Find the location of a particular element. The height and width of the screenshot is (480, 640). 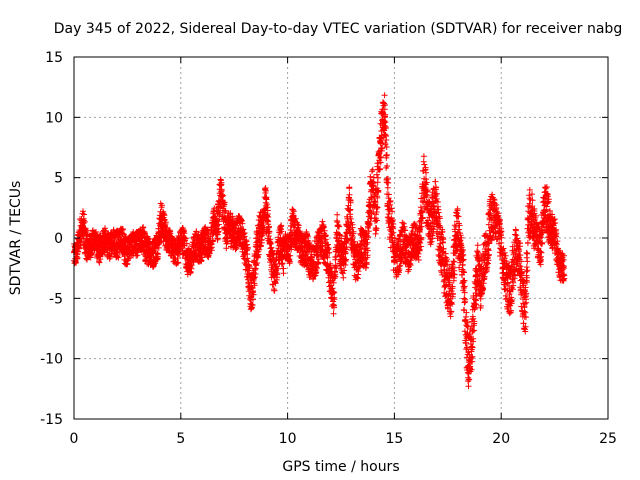

x-axis-label: GPS time / hours is located at coordinates (340, 467).